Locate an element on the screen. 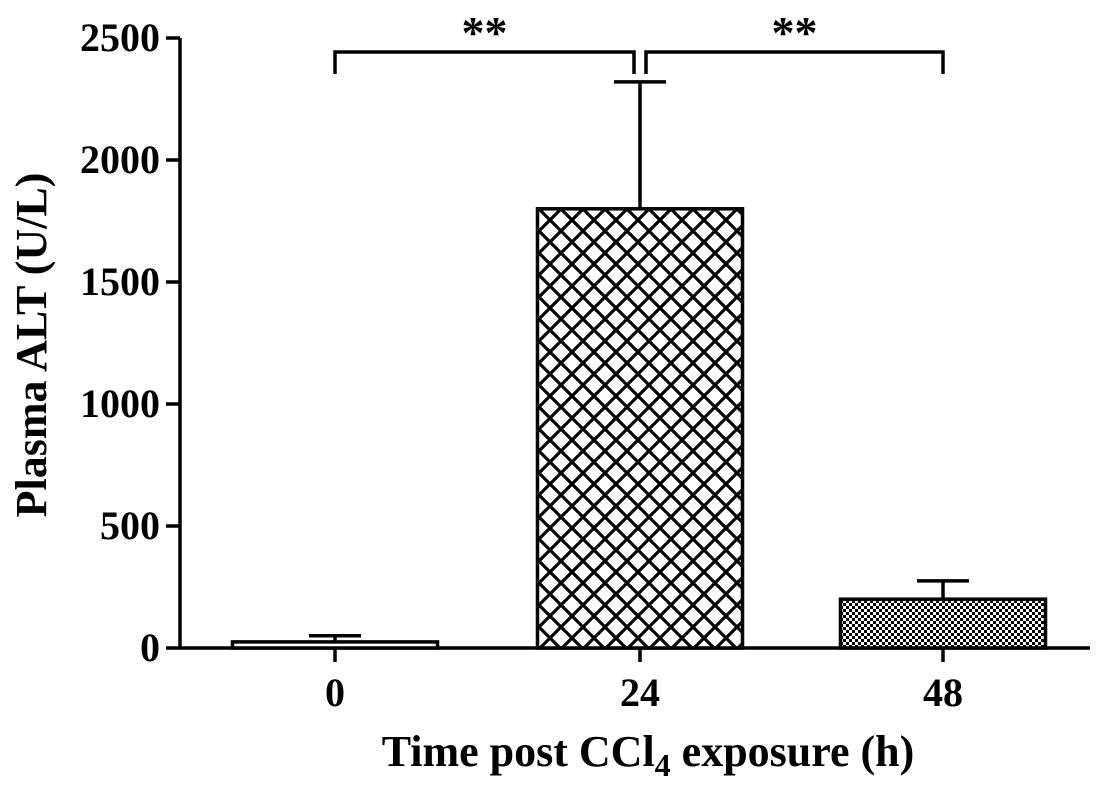 Image resolution: width=1111 pixels, height=796 pixels. y-axis-label: Plasma ALT (U/L) is located at coordinates (31, 345).